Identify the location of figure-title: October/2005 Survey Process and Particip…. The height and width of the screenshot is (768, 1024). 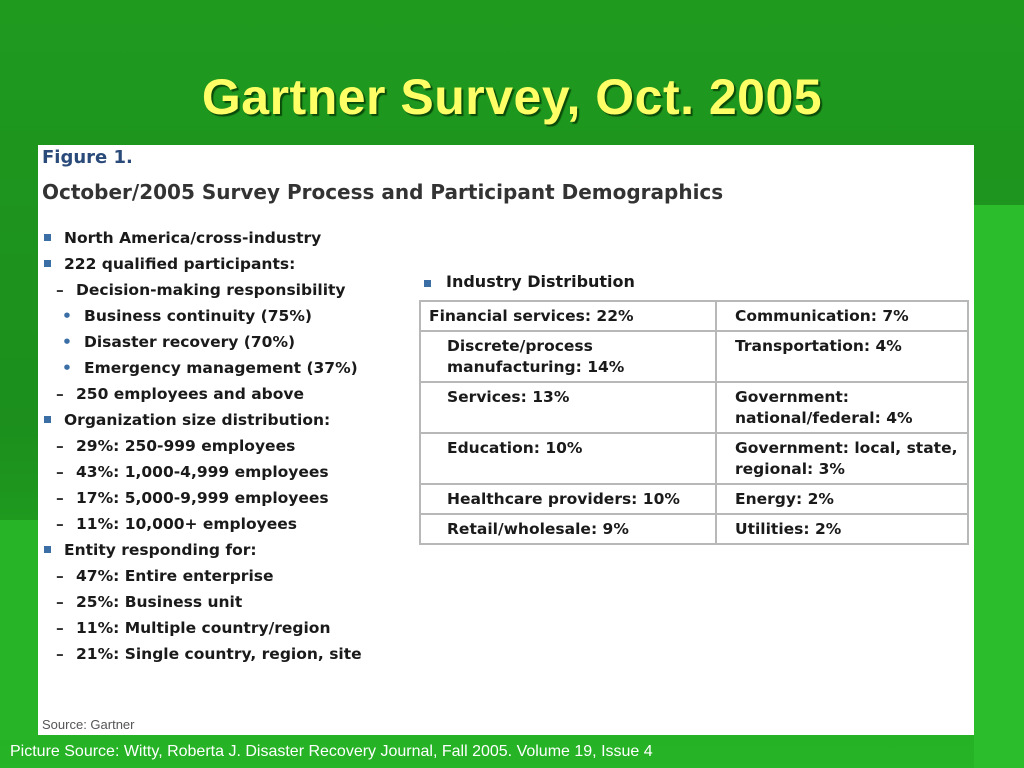
(383, 192).